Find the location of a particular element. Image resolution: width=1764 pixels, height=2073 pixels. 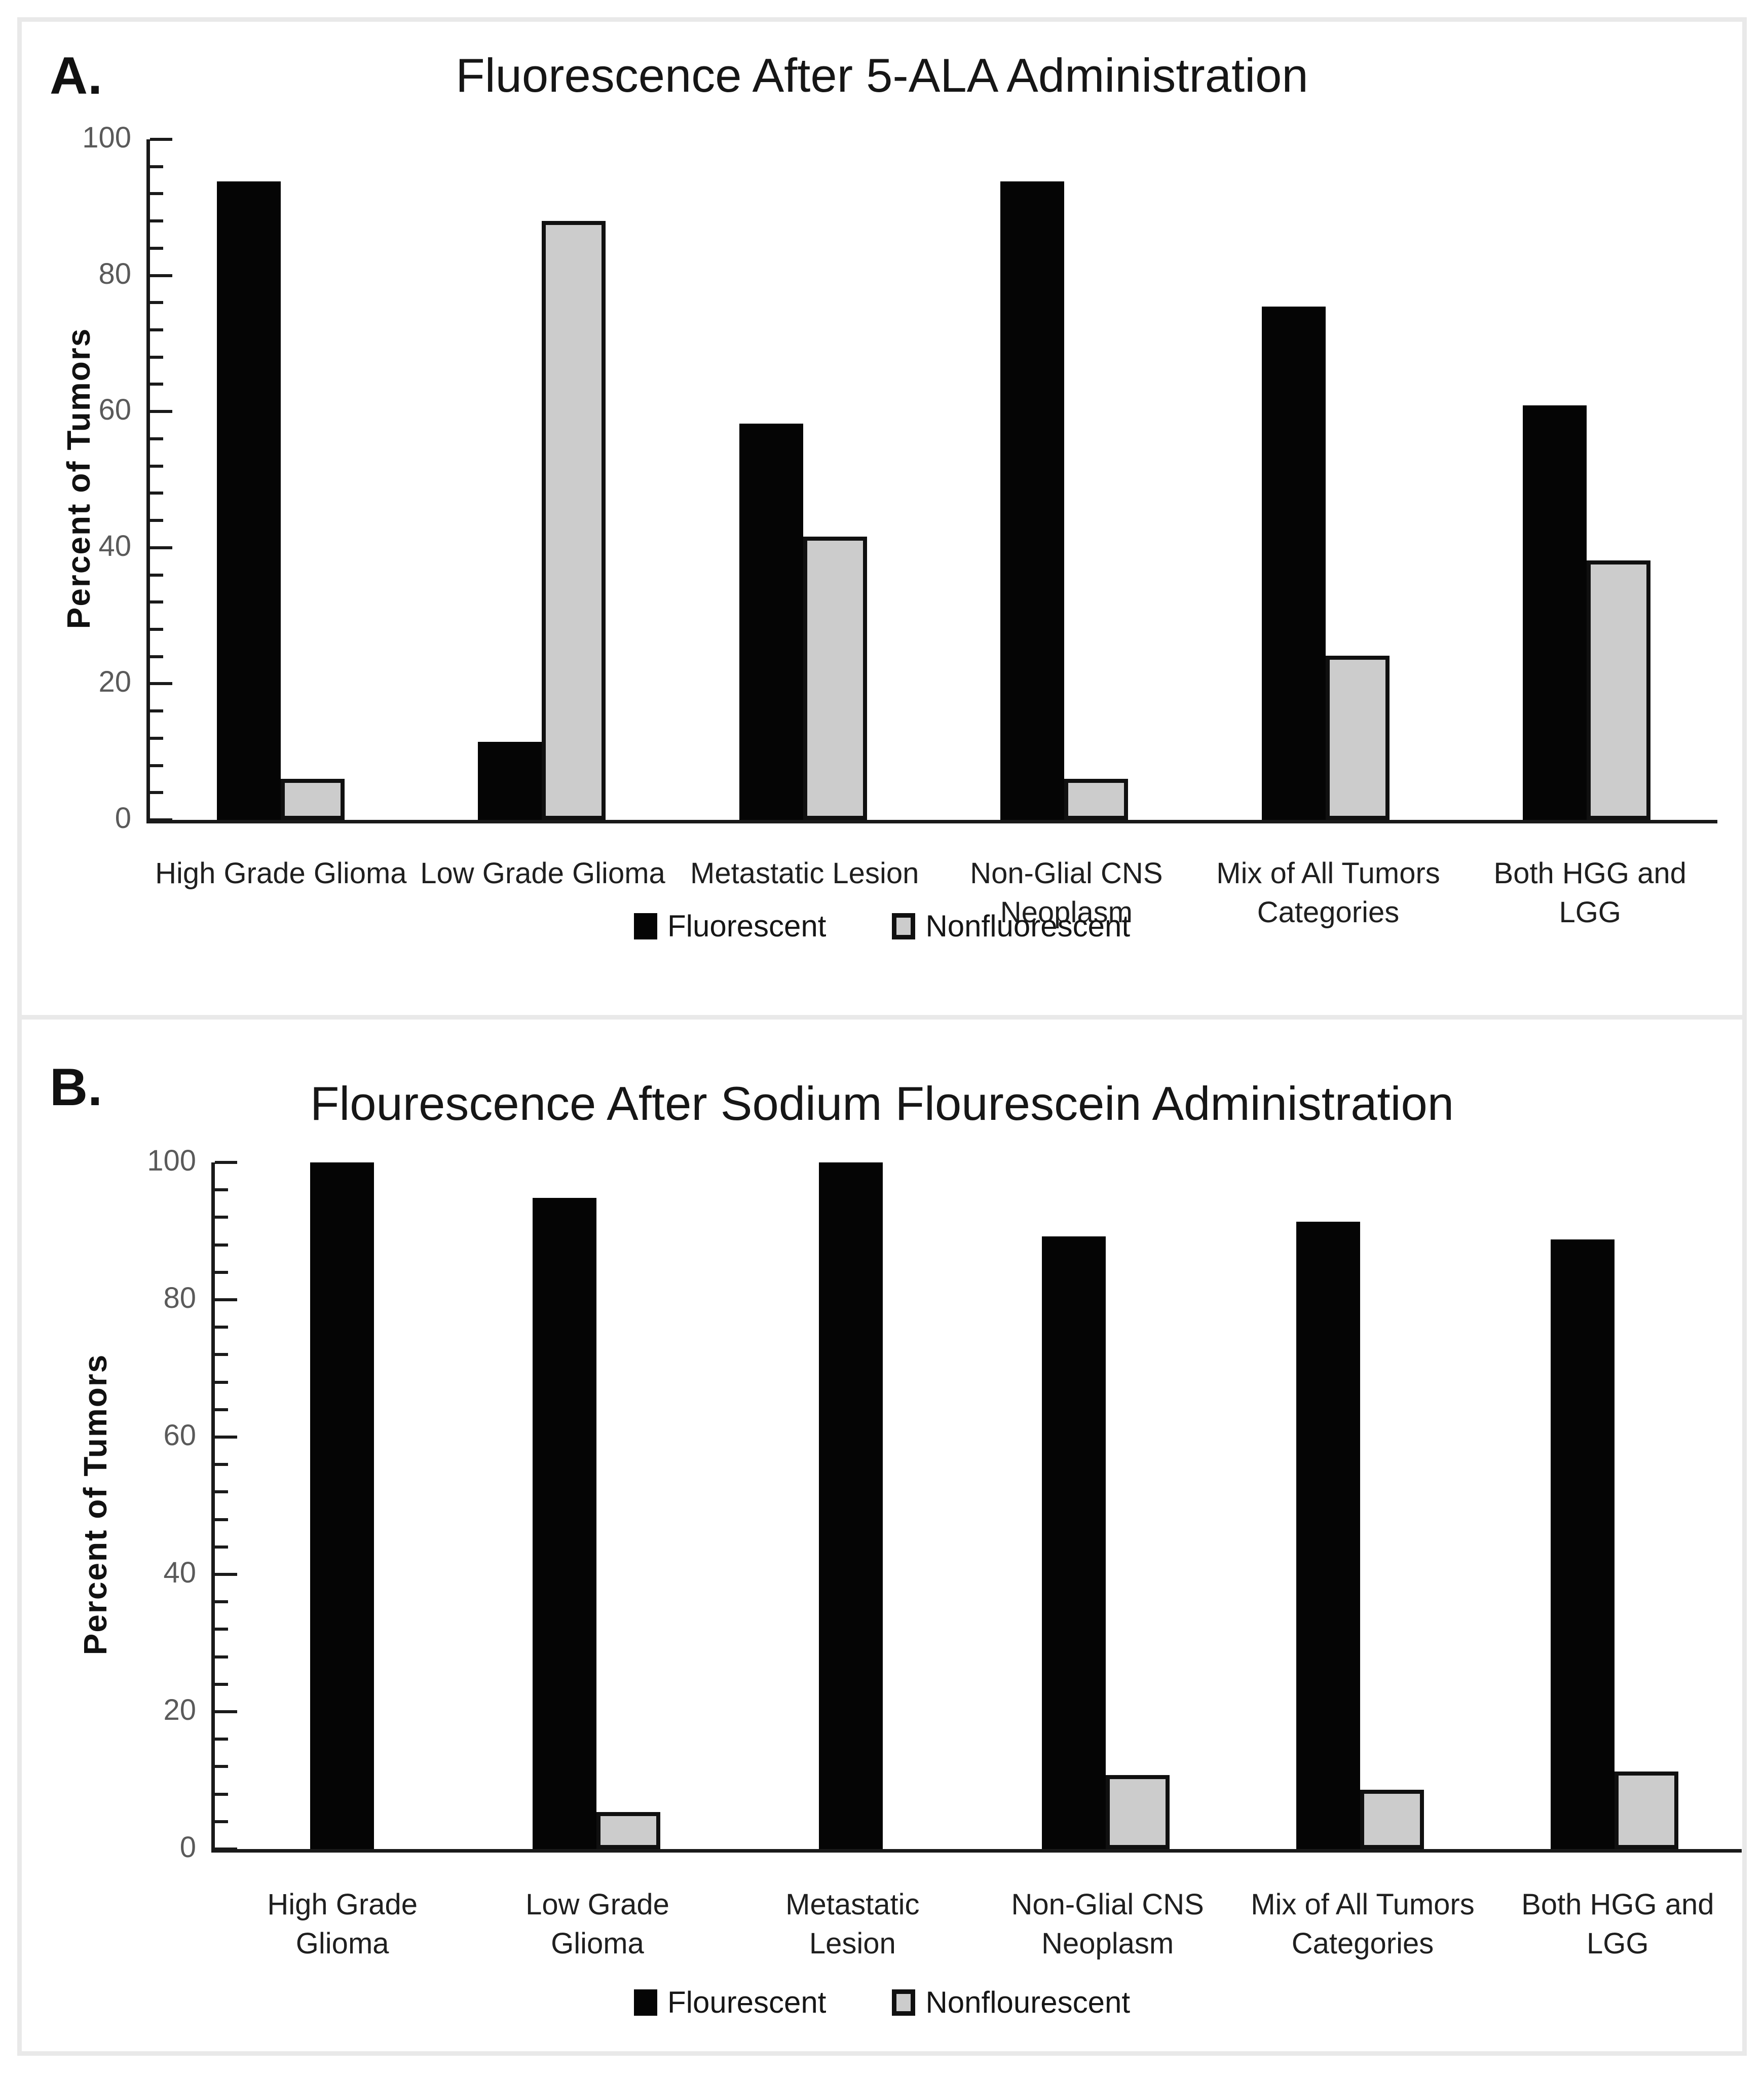

panel-a-x-axis is located at coordinates (931, 821).